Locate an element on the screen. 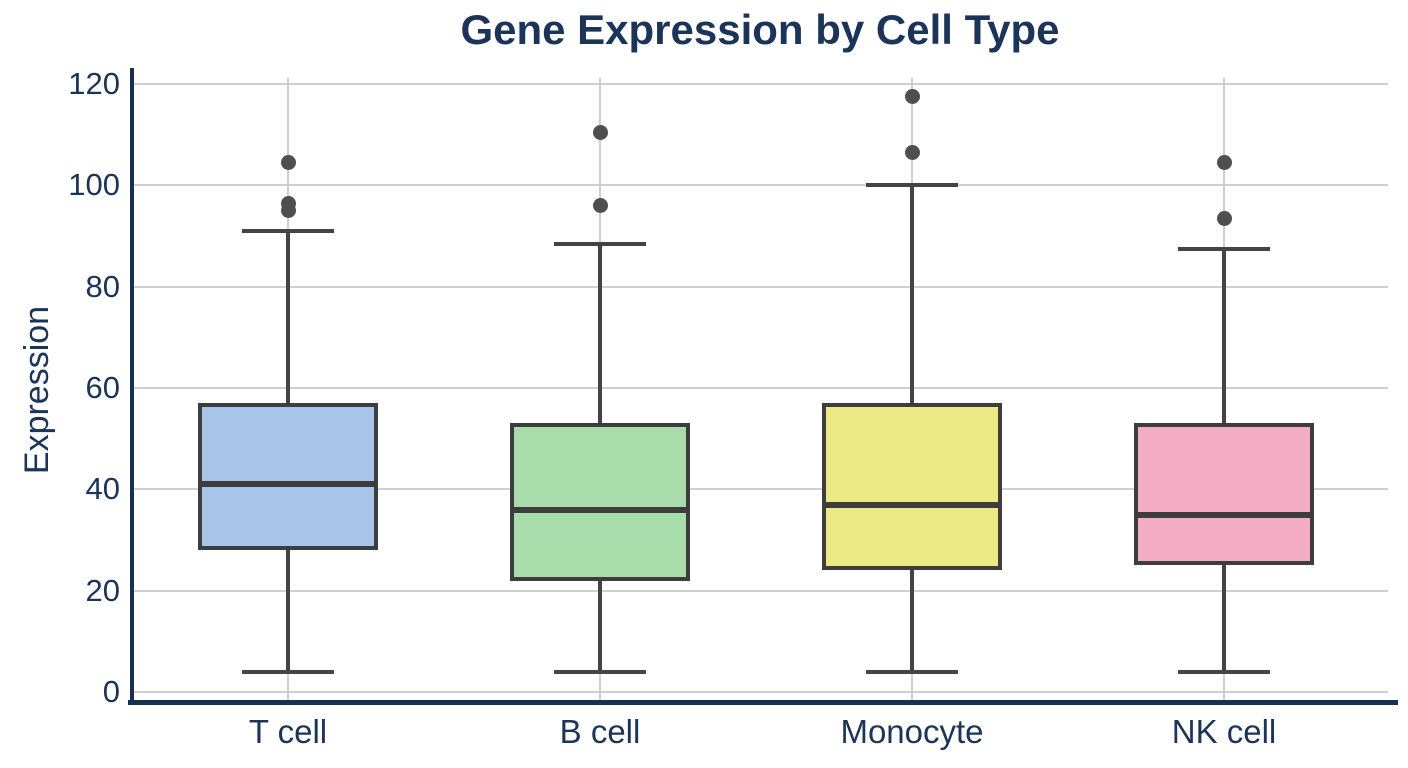 The image size is (1408, 768). y-tick-label: 60 is located at coordinates (102, 387).